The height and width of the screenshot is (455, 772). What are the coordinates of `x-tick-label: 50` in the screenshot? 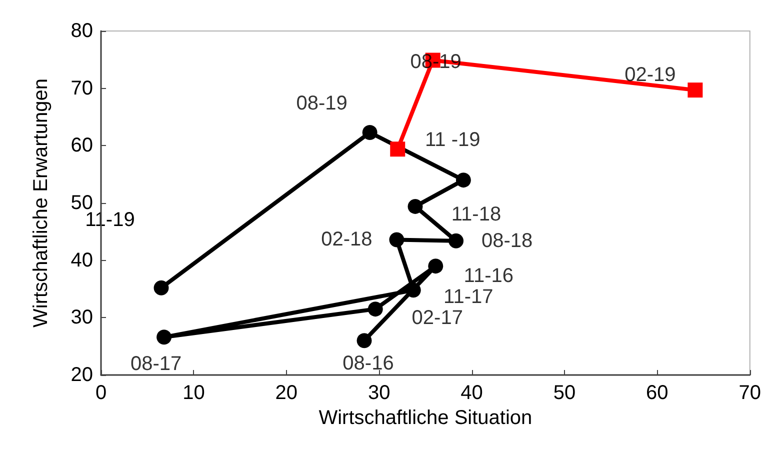 It's located at (564, 393).